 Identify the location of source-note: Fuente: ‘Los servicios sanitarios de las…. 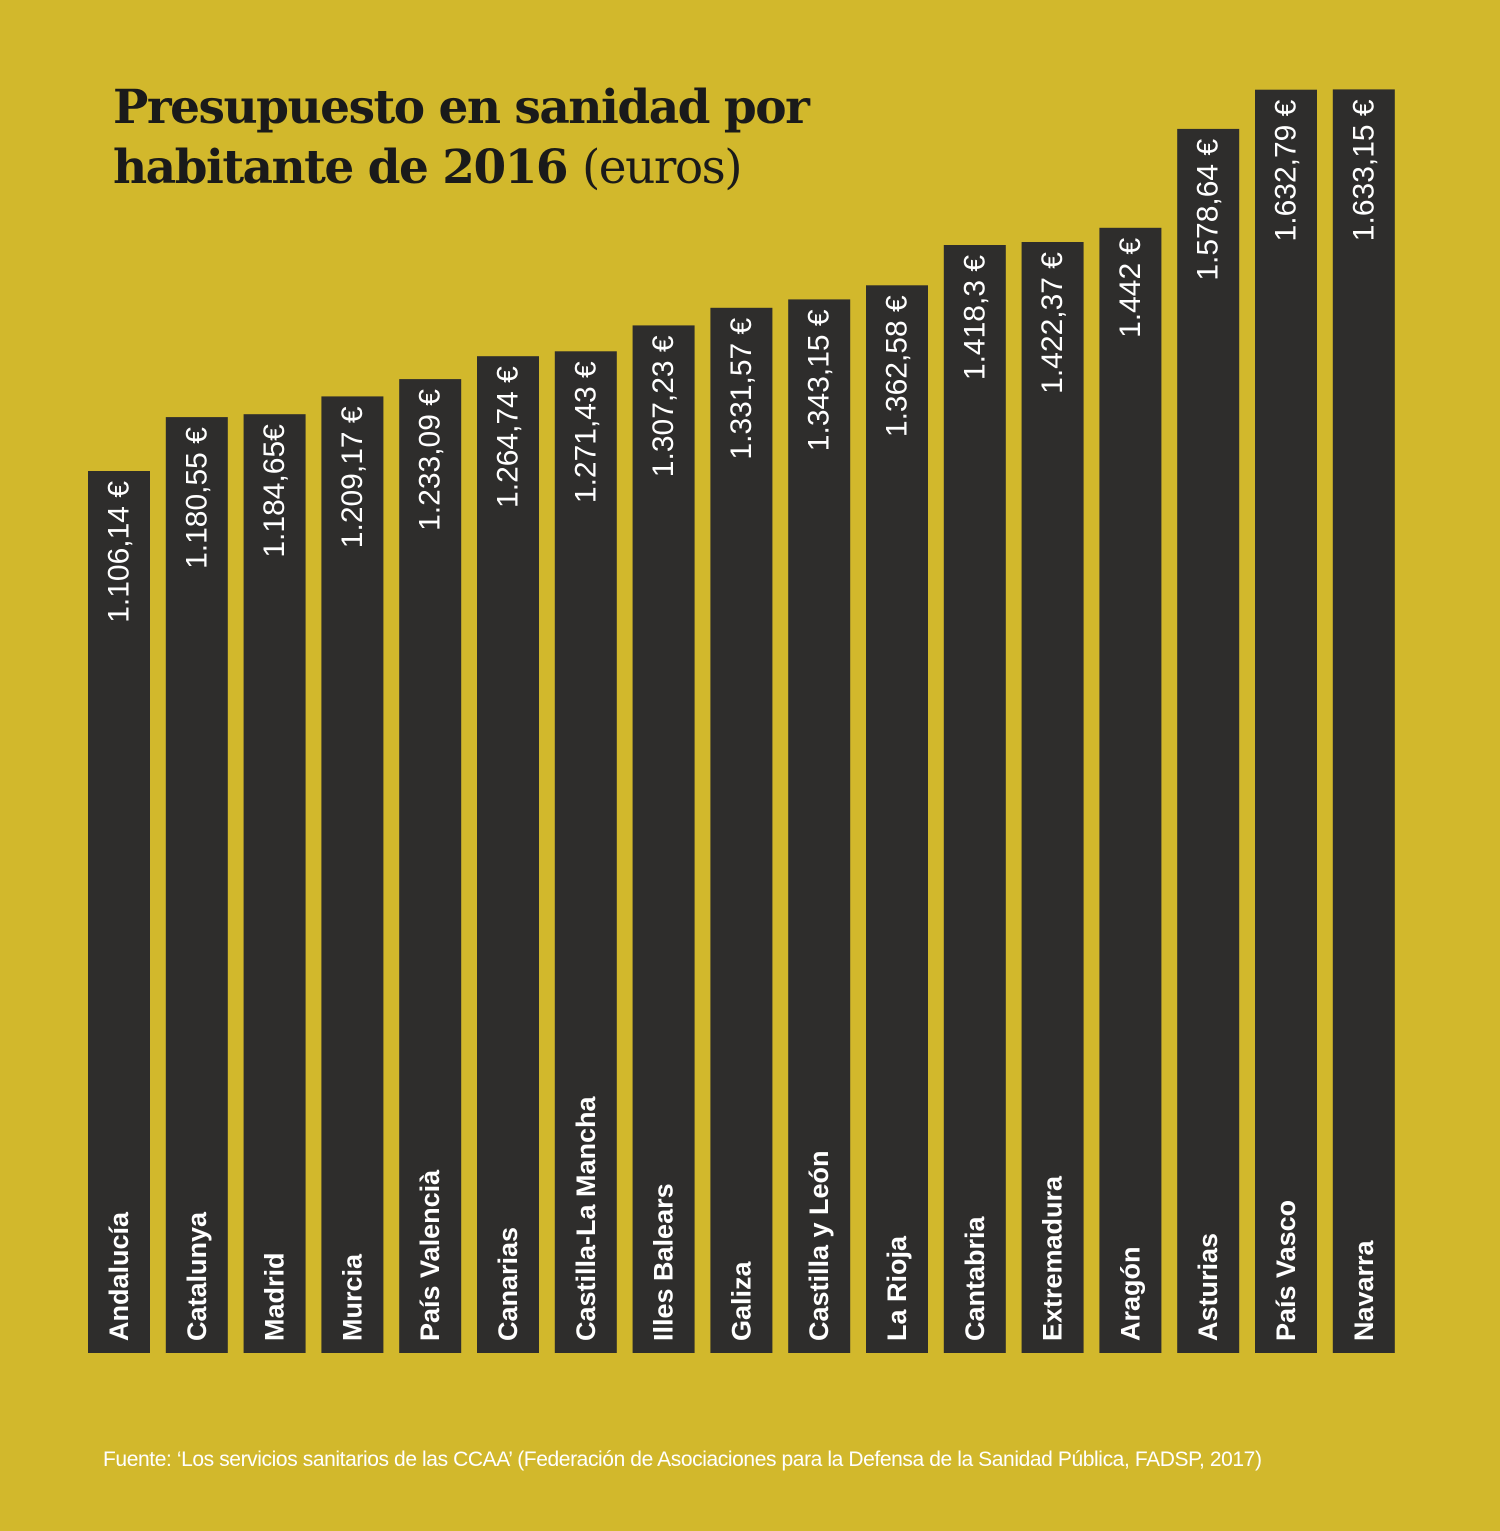
(682, 1459).